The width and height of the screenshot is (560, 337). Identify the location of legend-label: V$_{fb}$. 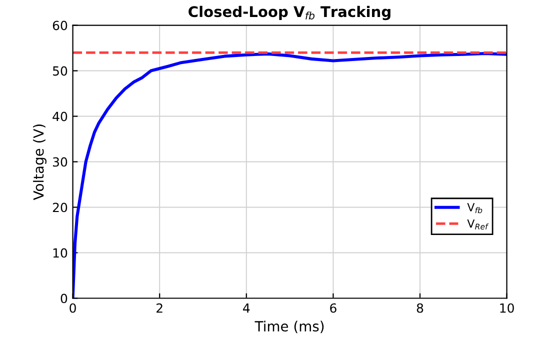
(474, 208).